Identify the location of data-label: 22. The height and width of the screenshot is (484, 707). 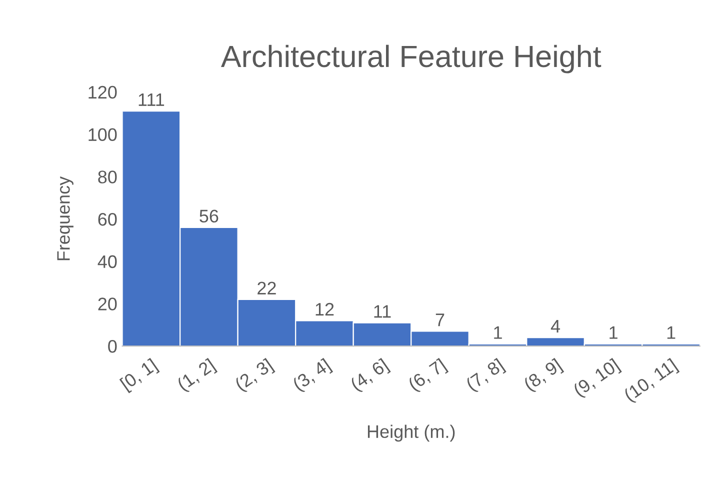
(267, 288).